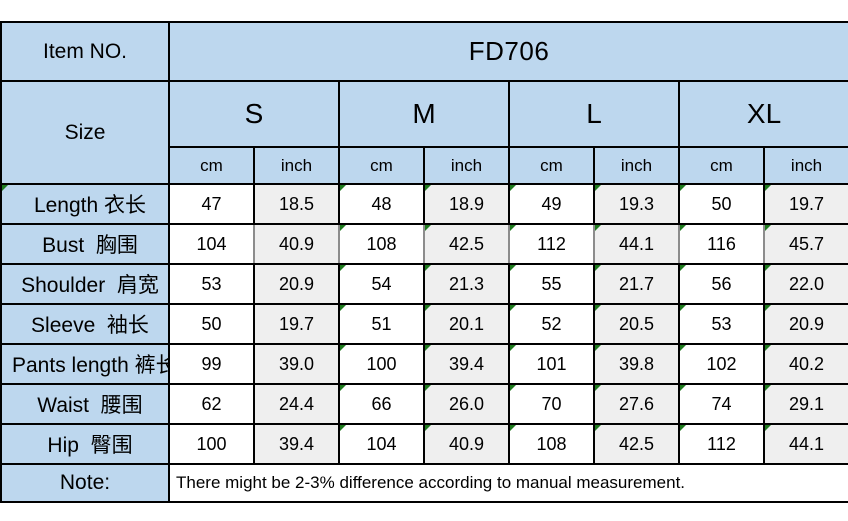 This screenshot has width=848, height=521. I want to click on value-cell: 40.9, so click(466, 444).